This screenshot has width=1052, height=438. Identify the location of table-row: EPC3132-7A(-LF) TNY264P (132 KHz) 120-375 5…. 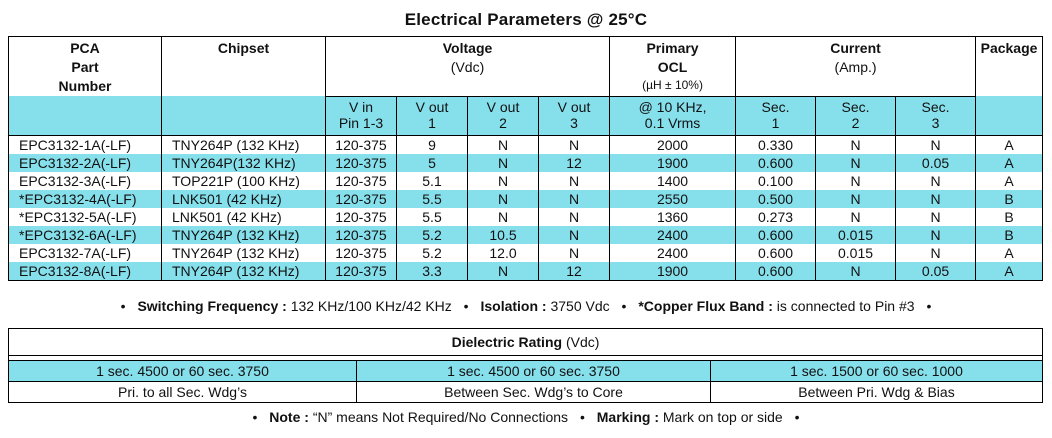
(526, 252).